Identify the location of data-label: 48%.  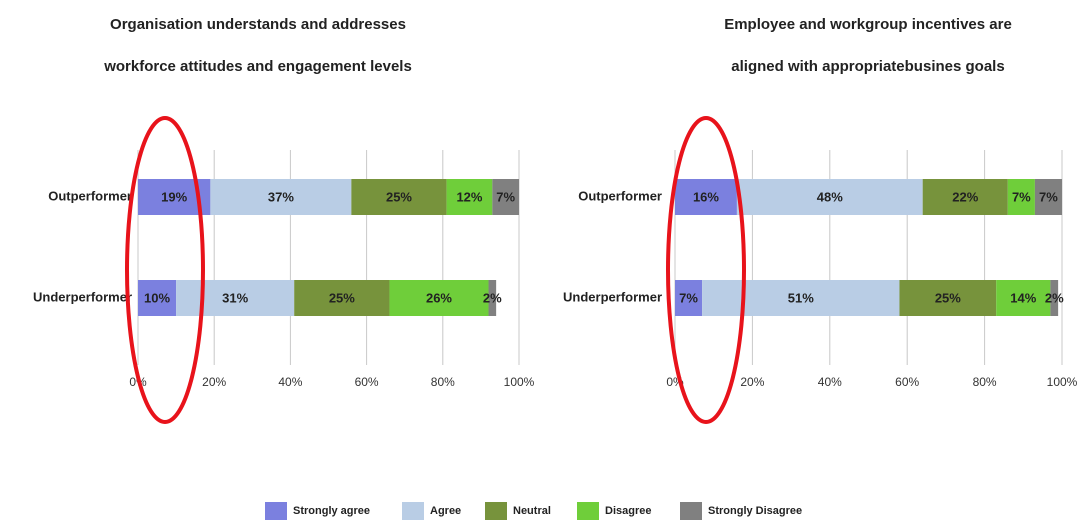
(830, 196).